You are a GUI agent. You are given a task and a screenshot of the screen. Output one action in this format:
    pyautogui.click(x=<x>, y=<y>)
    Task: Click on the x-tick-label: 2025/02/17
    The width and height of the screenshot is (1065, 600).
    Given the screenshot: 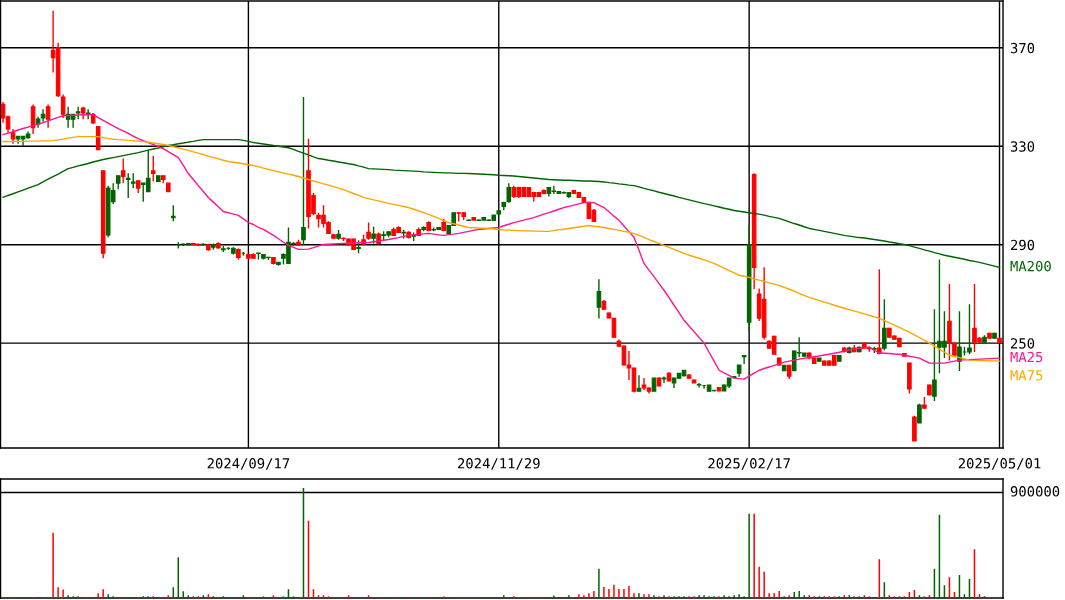 What is the action you would take?
    pyautogui.click(x=749, y=464)
    